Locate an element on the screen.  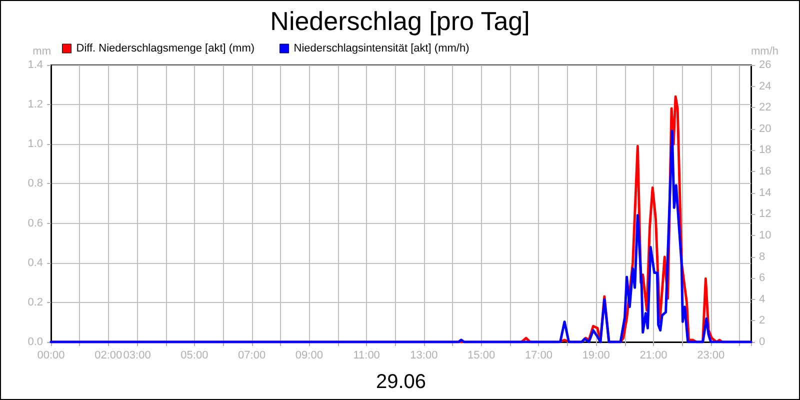
y-axis-title: mm is located at coordinates (41, 52).